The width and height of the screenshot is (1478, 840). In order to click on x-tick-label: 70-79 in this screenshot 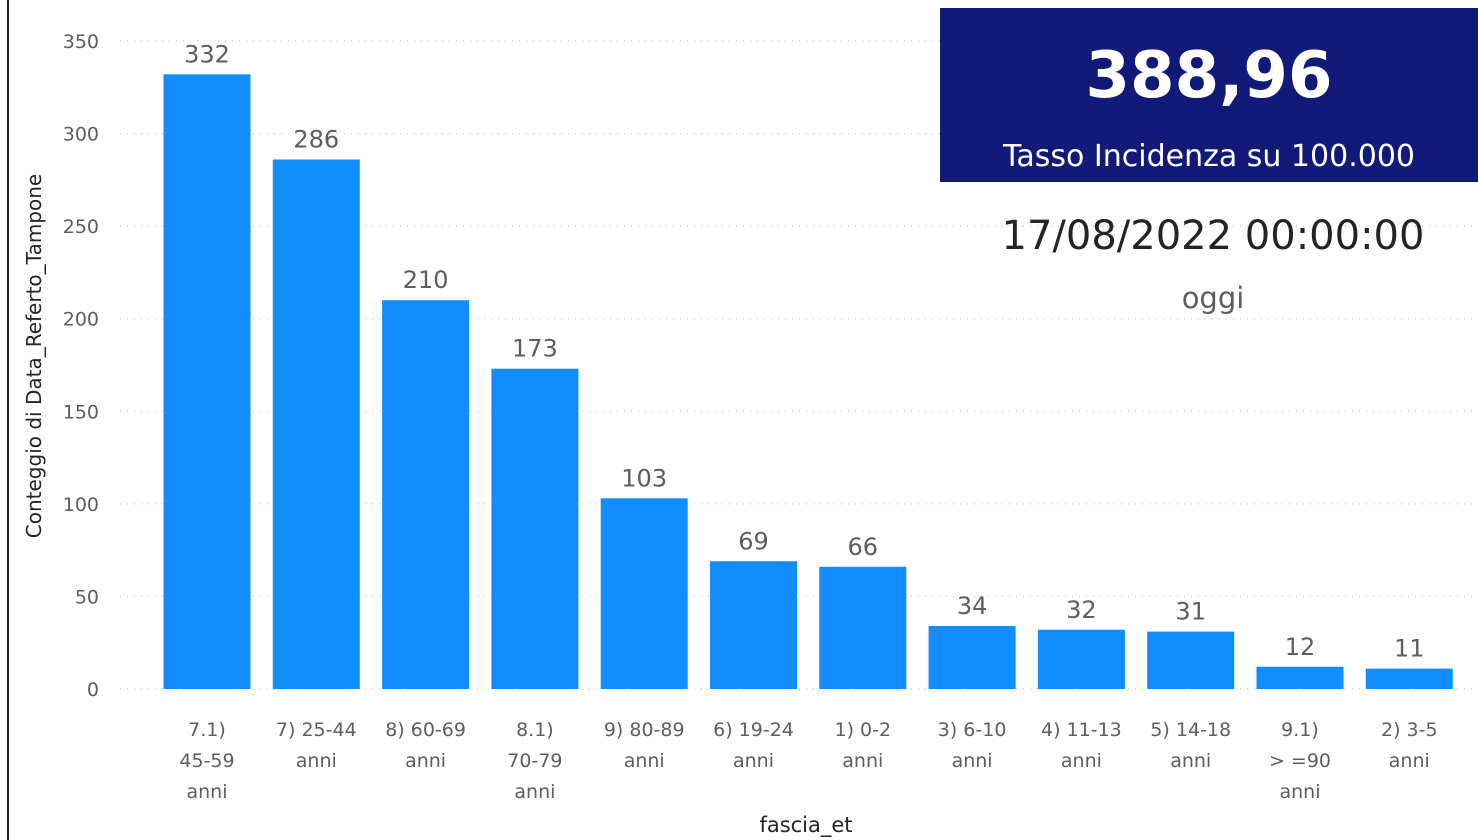, I will do `click(534, 761)`.